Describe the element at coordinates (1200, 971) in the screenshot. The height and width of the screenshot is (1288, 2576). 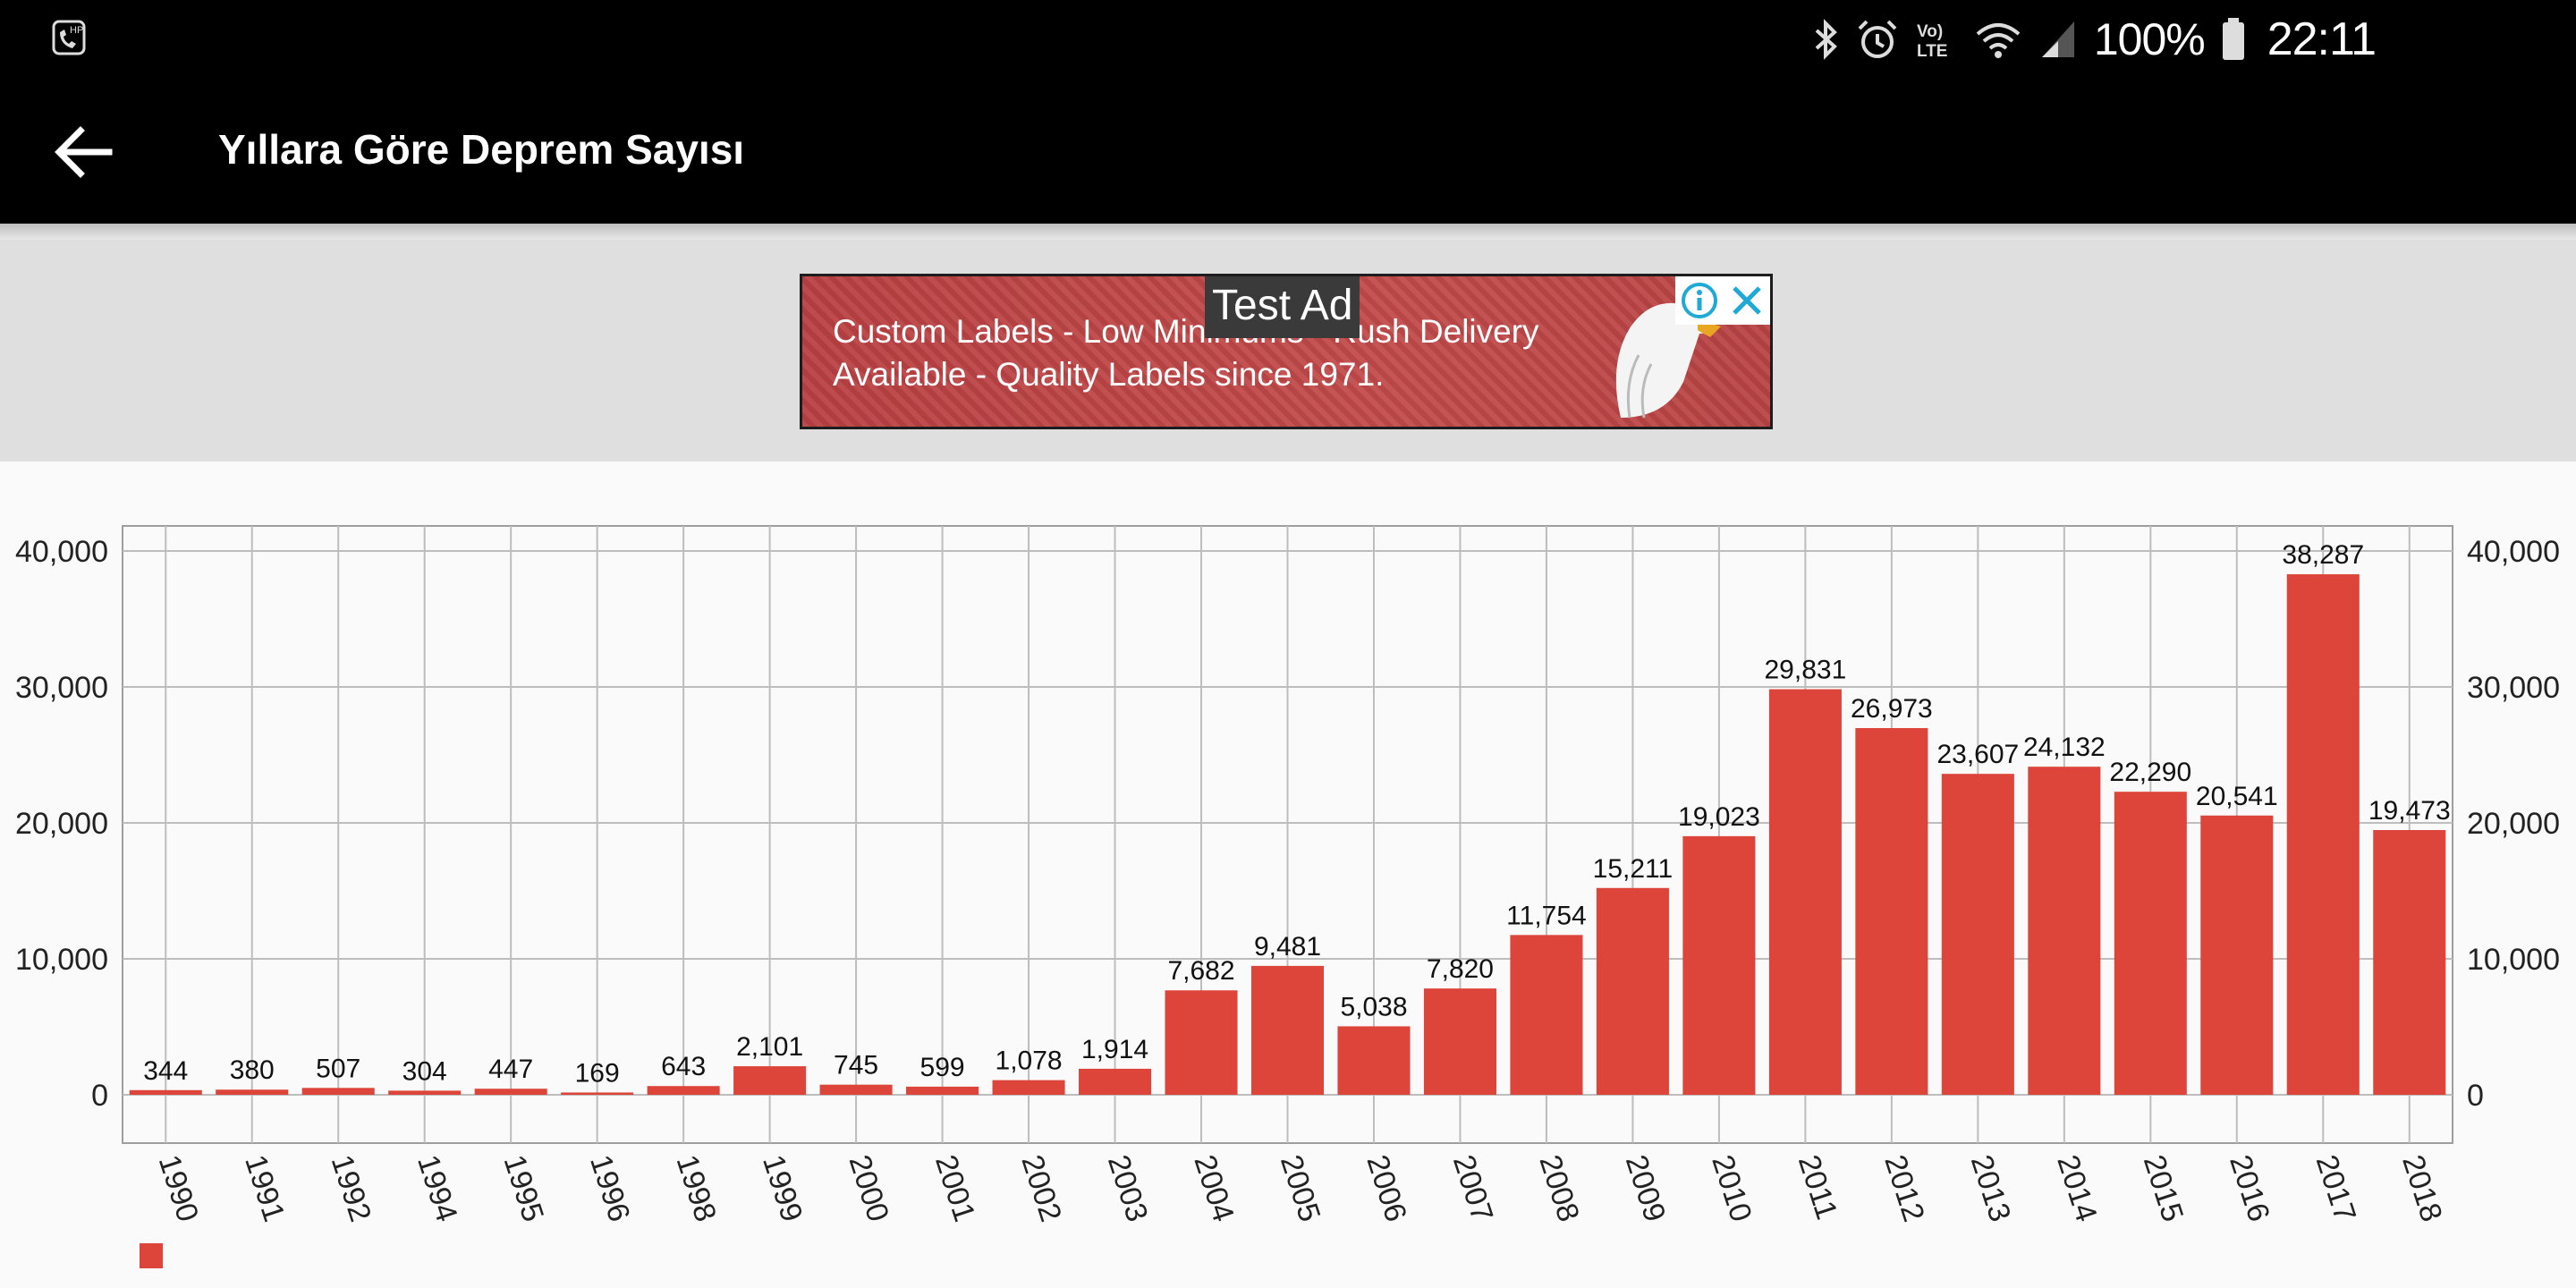
I see `bar-value-label: 7,682` at that location.